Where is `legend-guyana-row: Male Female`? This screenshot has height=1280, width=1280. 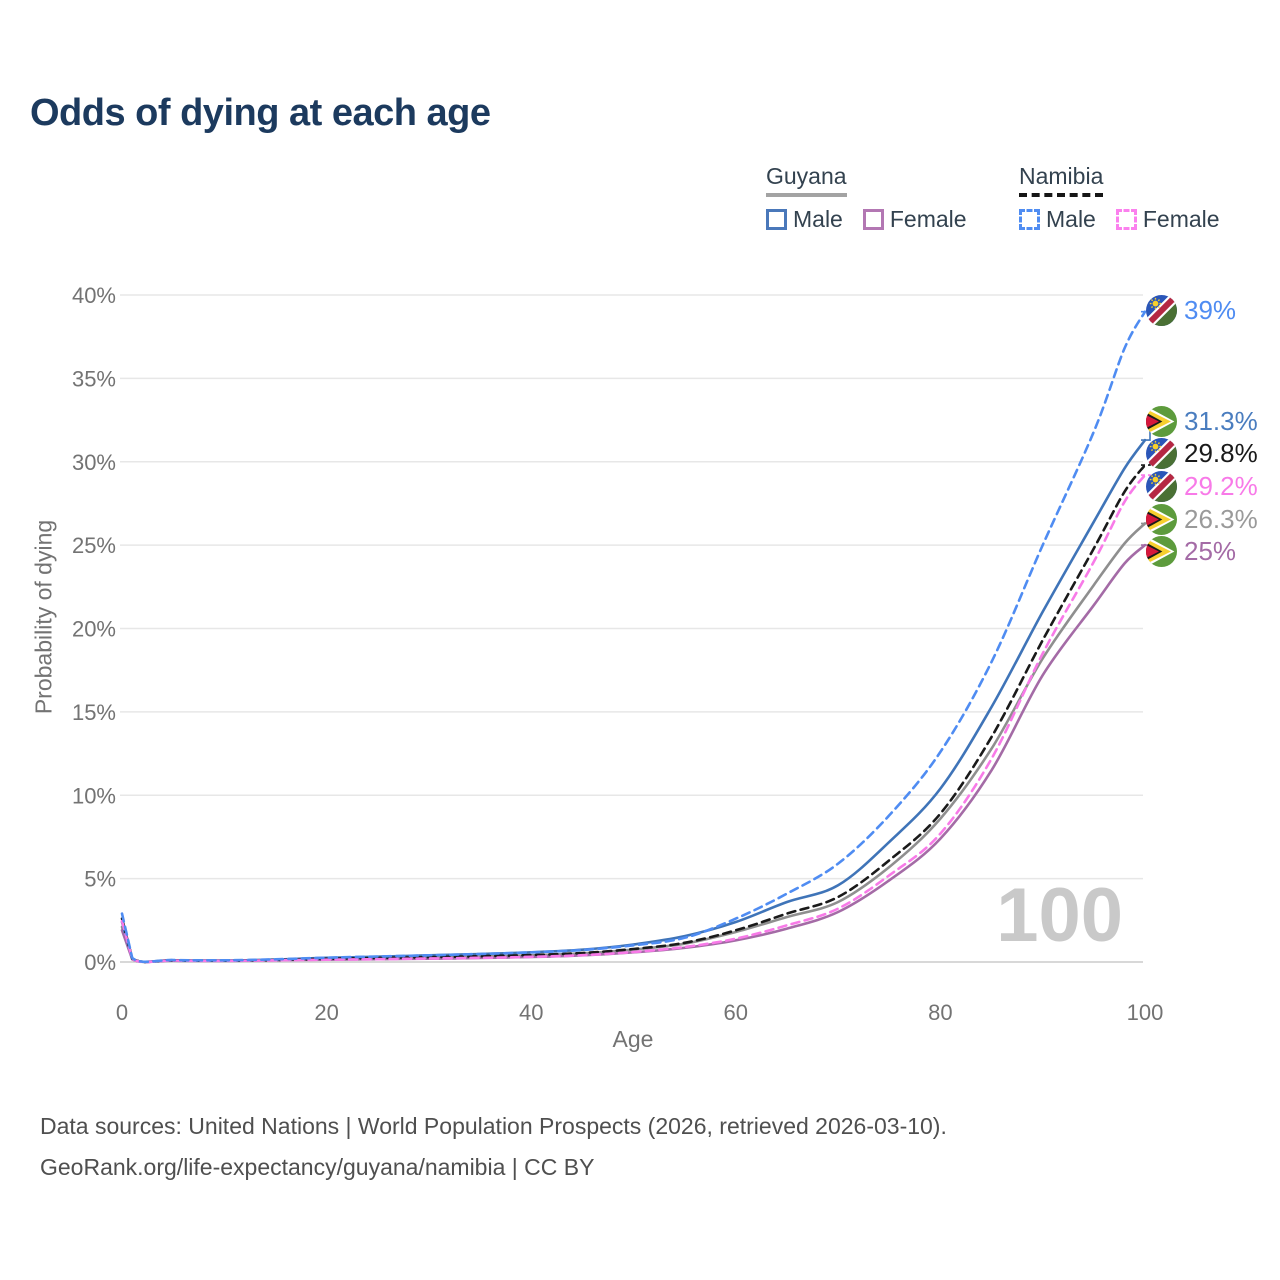 legend-guyana-row: Male Female is located at coordinates (866, 219).